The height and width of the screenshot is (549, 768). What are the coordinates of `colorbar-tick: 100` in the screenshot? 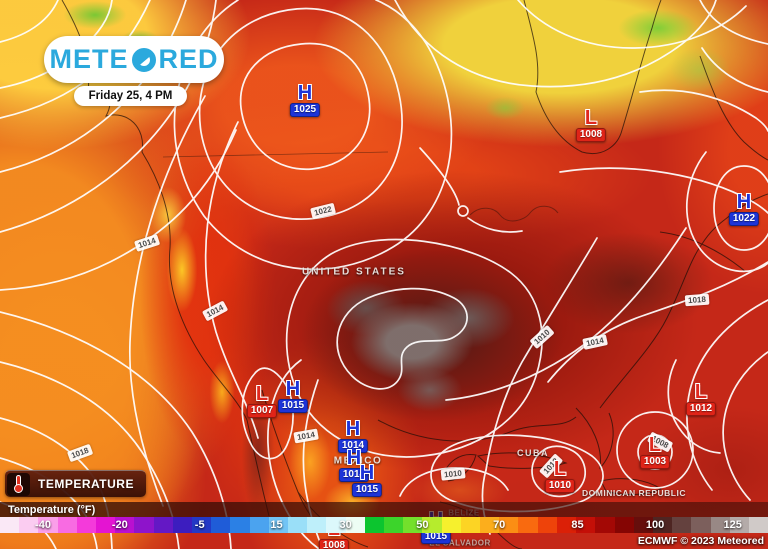 It's located at (655, 525).